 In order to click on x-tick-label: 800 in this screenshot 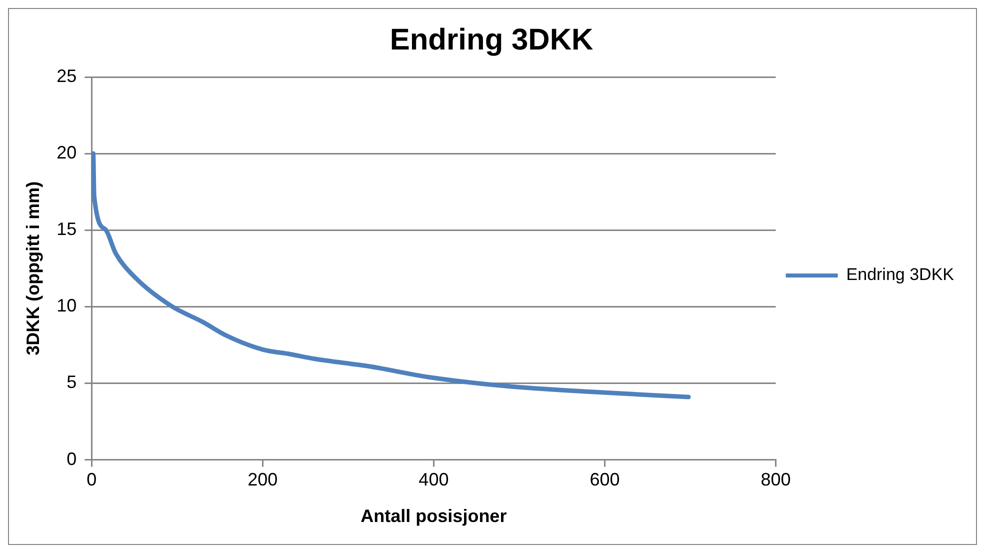, I will do `click(775, 480)`.